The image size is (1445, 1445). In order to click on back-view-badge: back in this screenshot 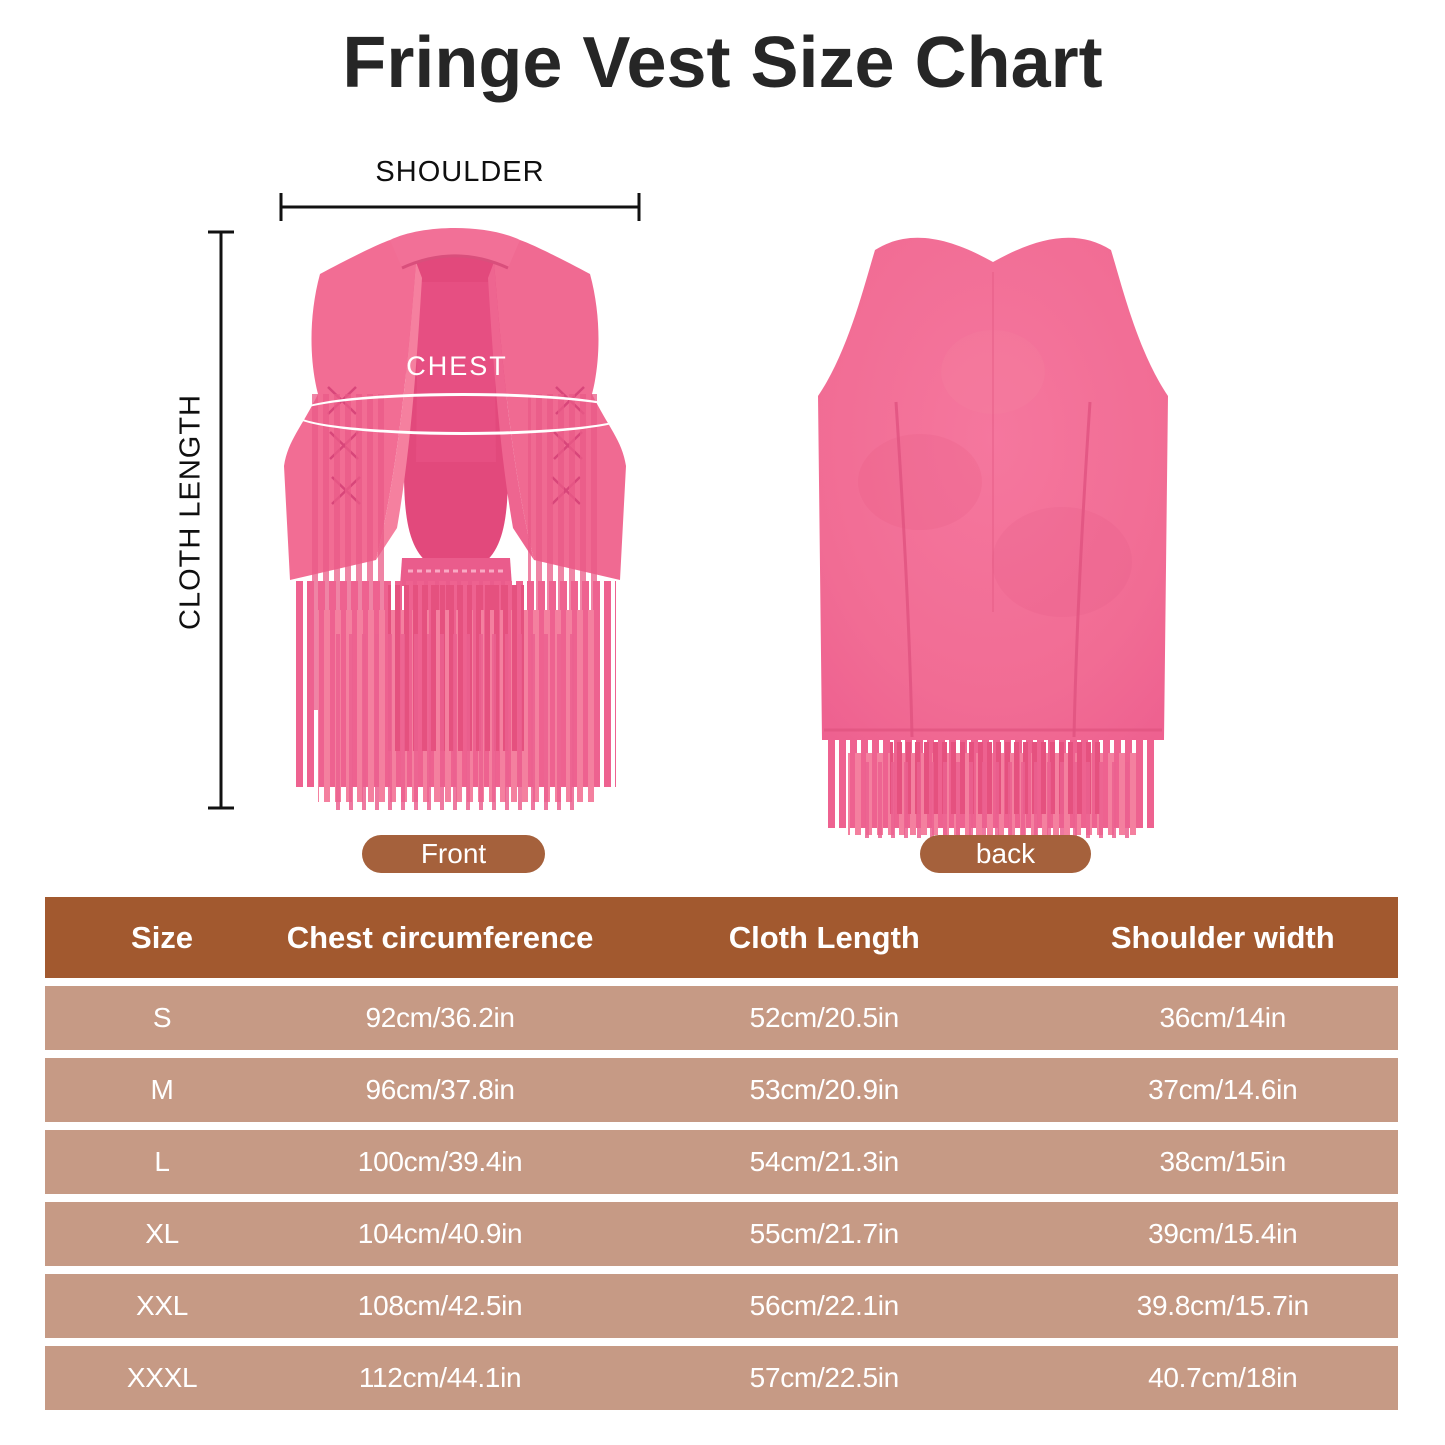, I will do `click(1005, 854)`.